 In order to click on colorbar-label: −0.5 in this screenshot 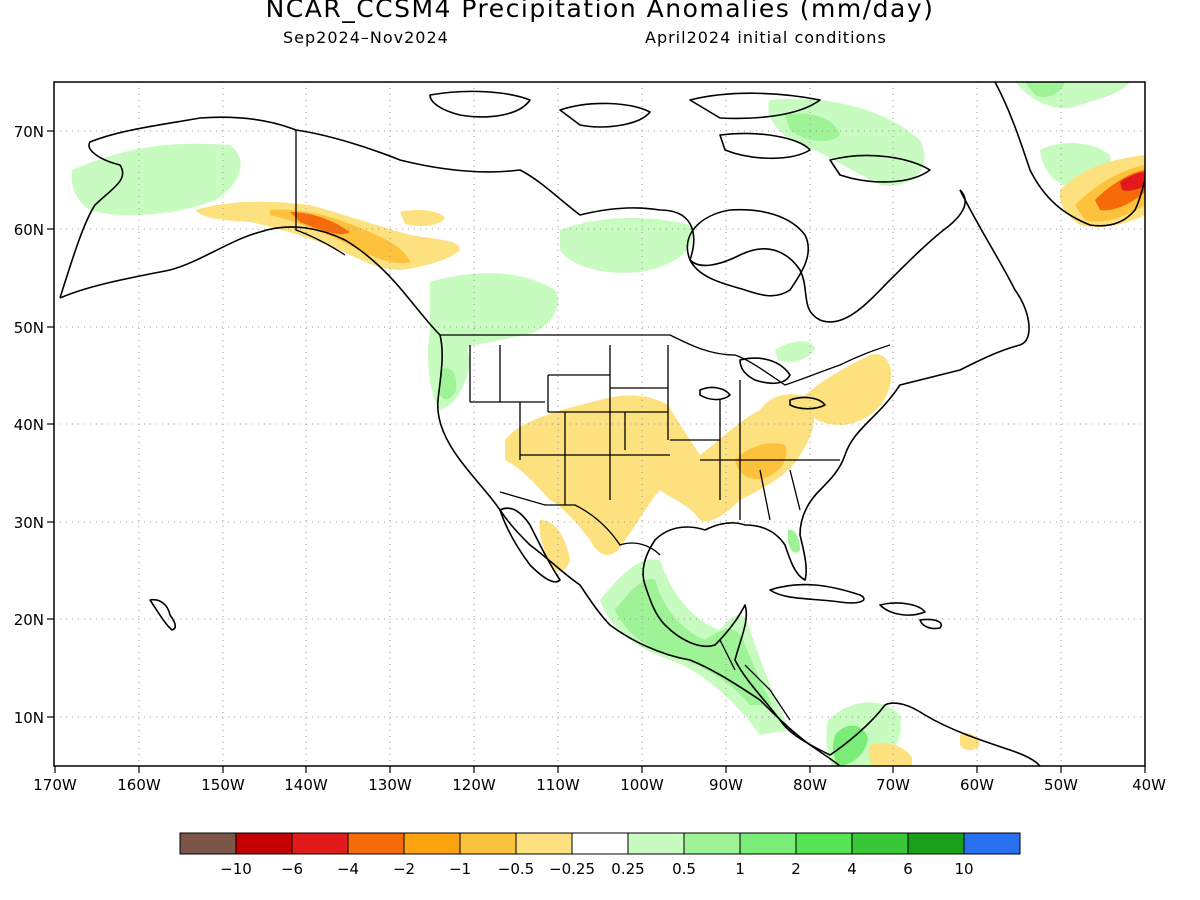, I will do `click(516, 869)`.